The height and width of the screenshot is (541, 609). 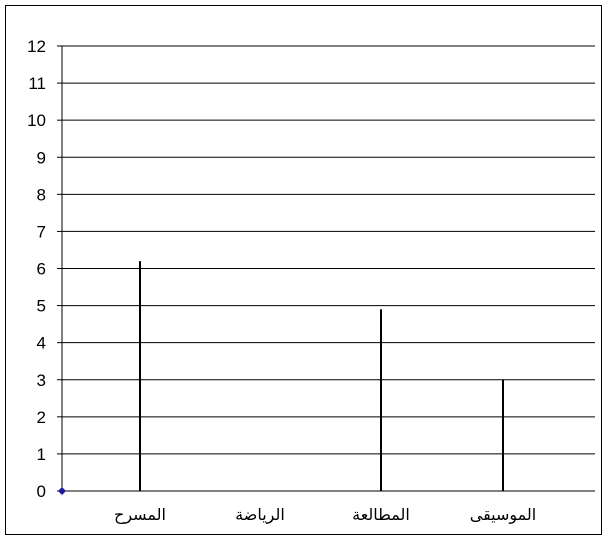 What do you see at coordinates (41, 491) in the screenshot?
I see `y-tick-label: 0` at bounding box center [41, 491].